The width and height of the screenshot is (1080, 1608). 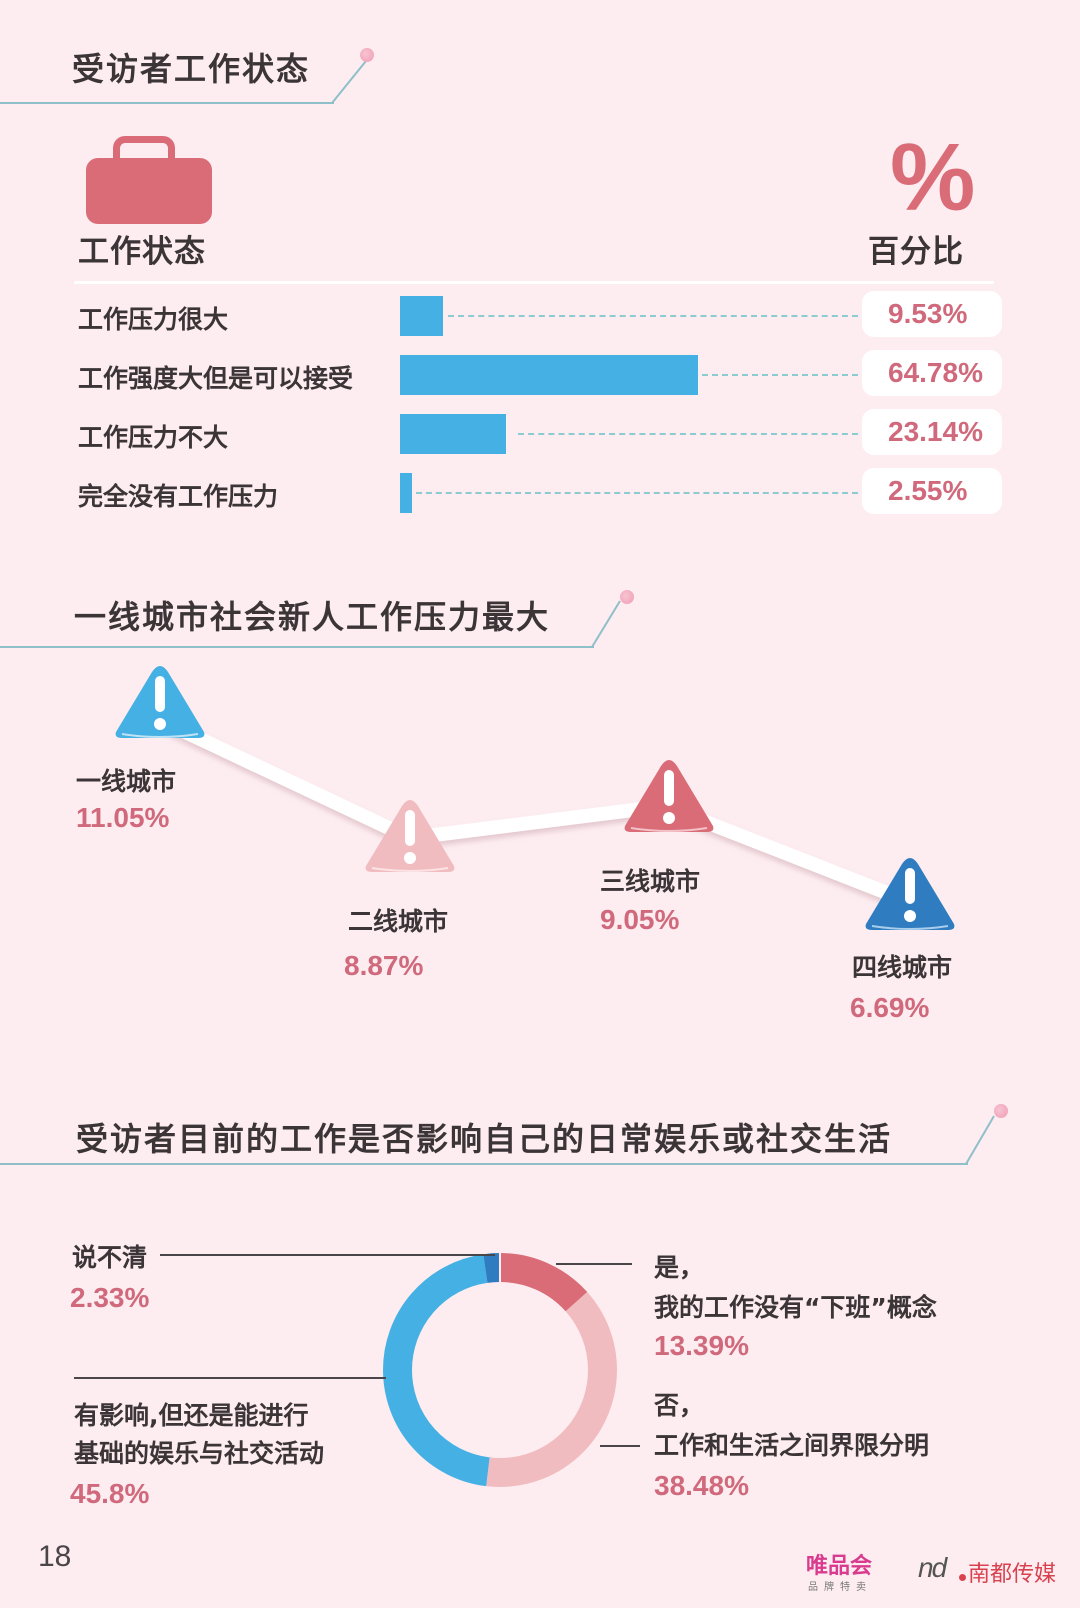 I want to click on bar-value: 2.55%, so click(x=928, y=490).